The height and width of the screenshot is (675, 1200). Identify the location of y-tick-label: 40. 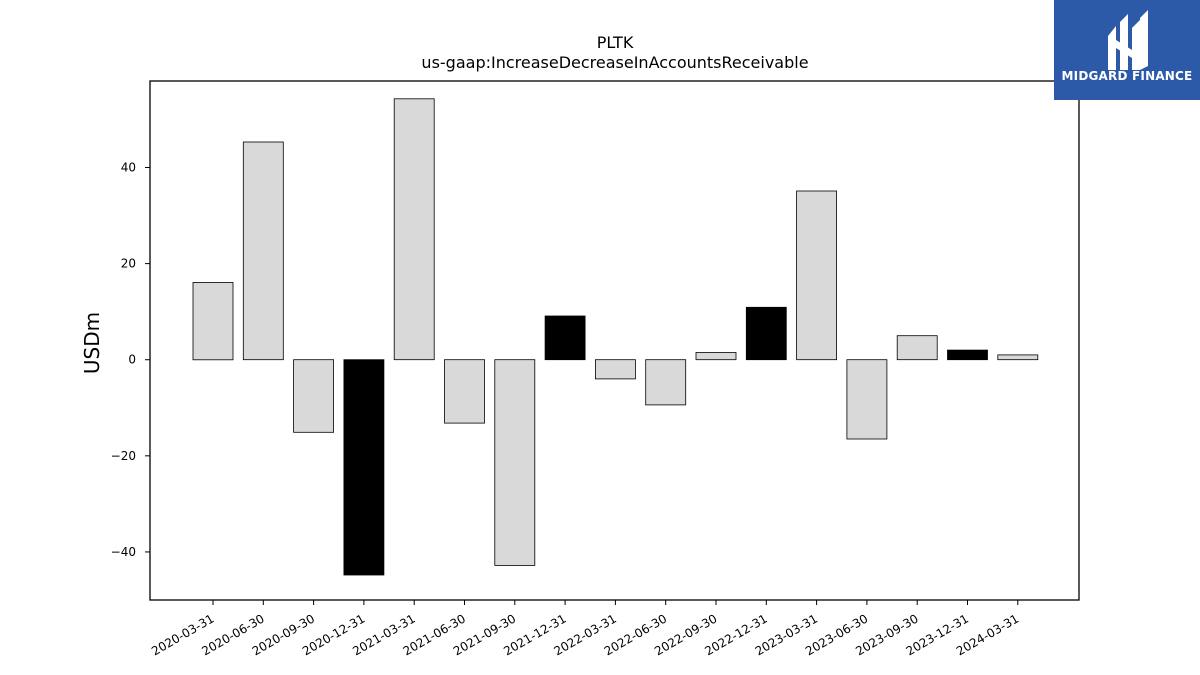
(128, 168).